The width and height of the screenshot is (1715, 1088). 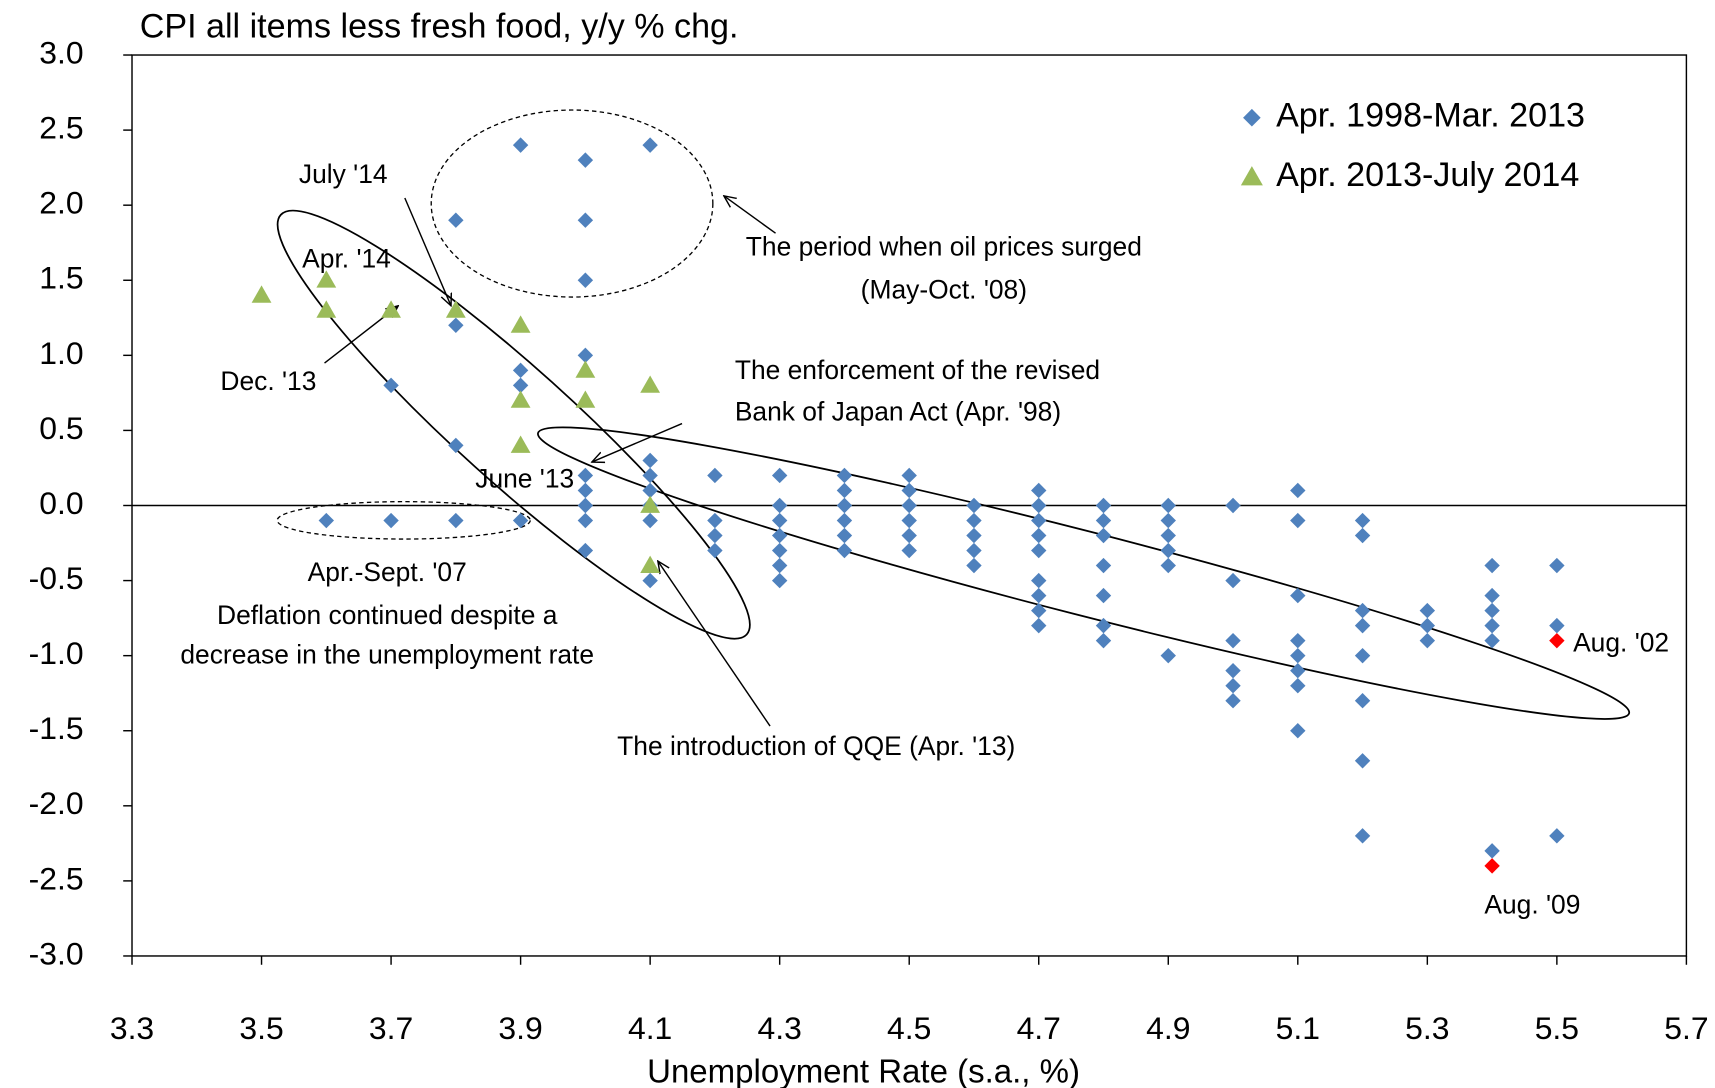 I want to click on y-tick-label: 0.0, so click(x=61, y=503).